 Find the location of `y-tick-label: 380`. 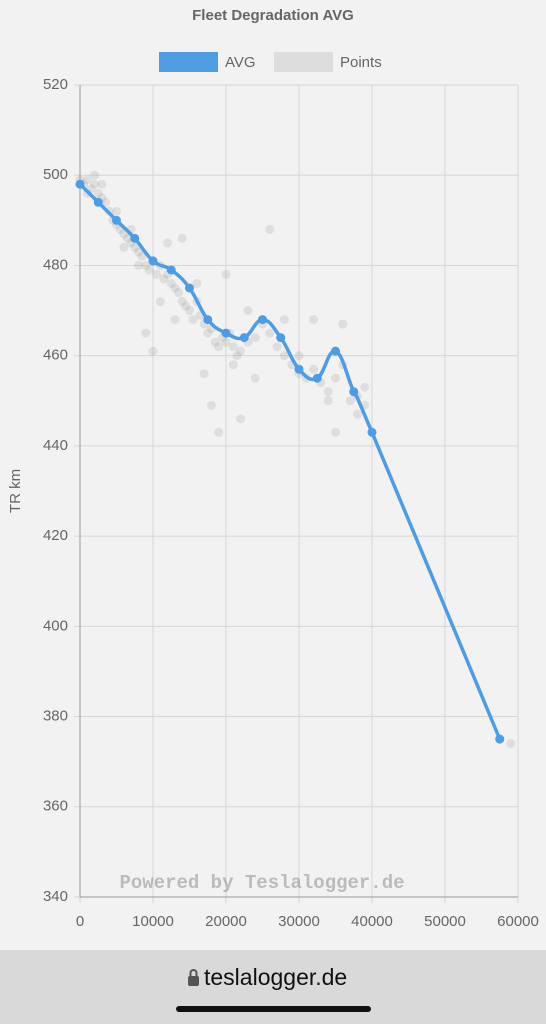

y-tick-label: 380 is located at coordinates (55, 716).